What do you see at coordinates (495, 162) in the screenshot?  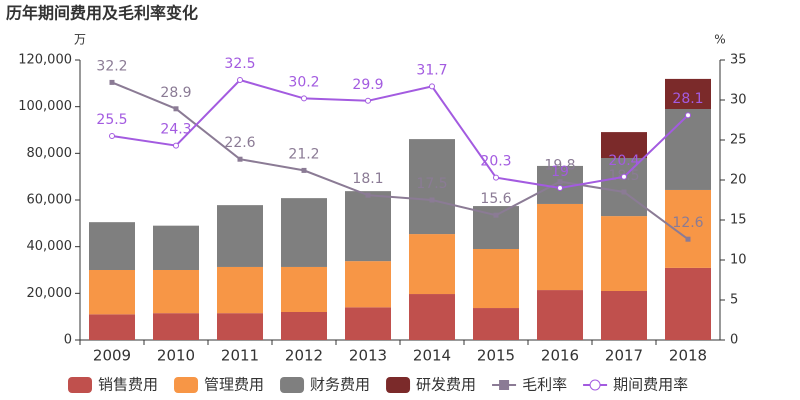 I see `data-label: 20.3` at bounding box center [495, 162].